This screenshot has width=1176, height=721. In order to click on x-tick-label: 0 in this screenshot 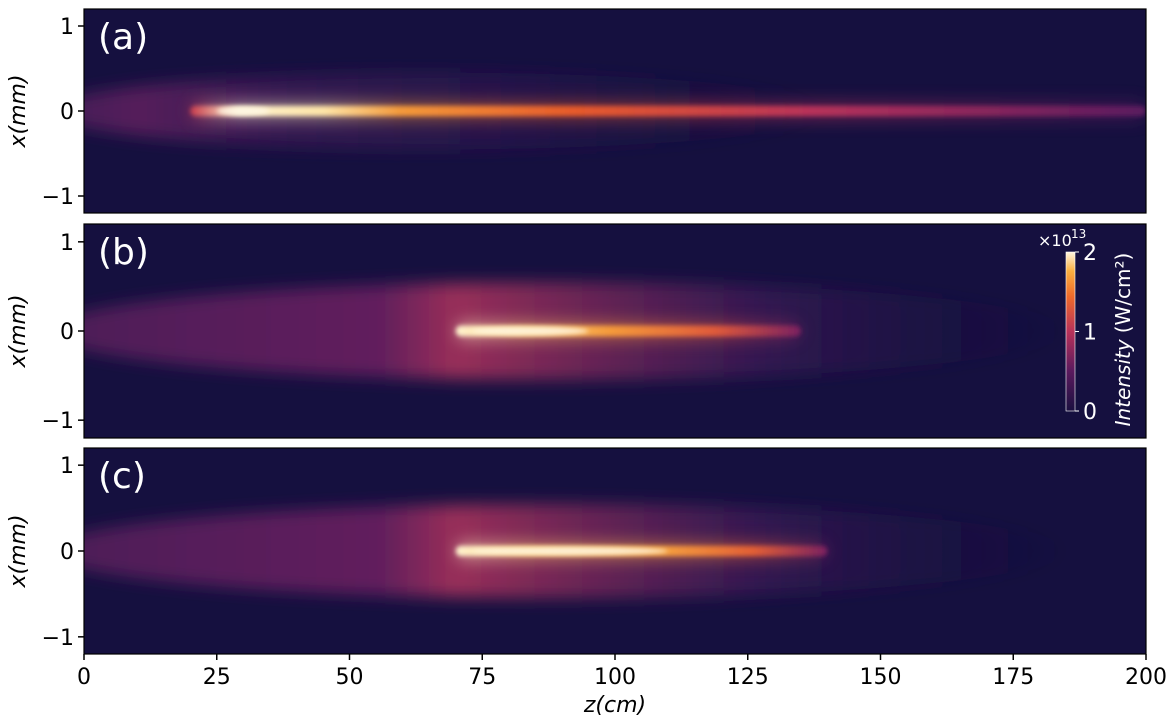, I will do `click(84, 677)`.